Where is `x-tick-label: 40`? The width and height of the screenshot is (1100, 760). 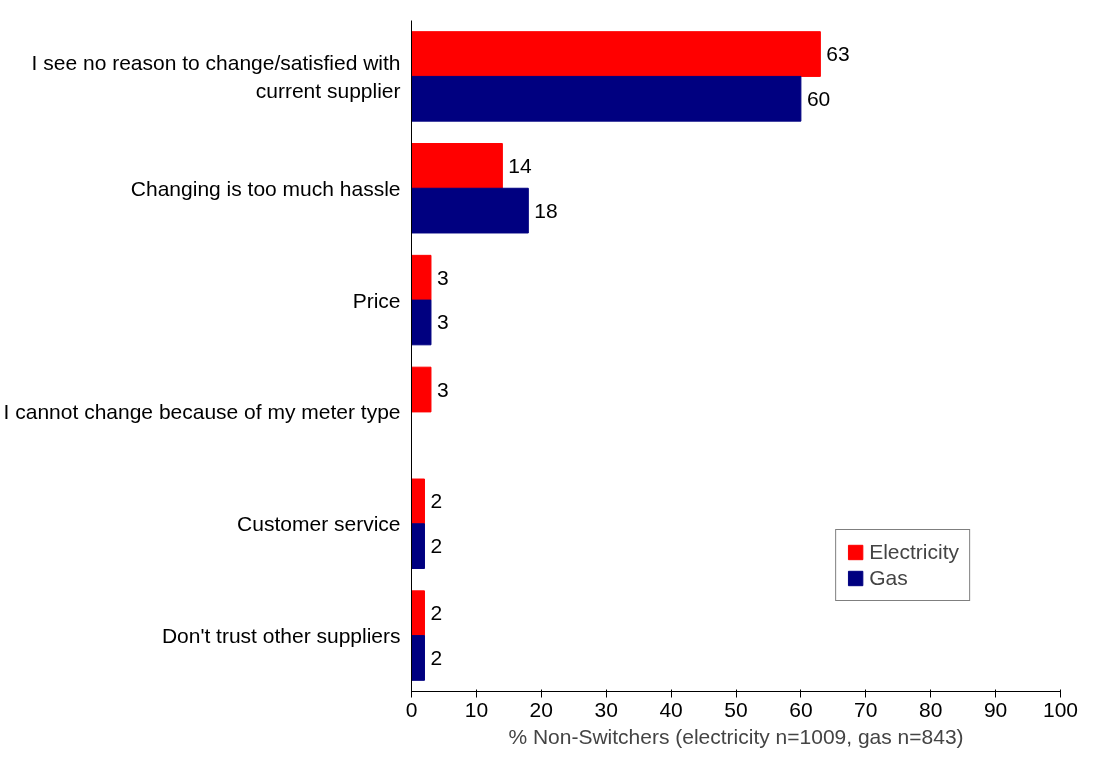 x-tick-label: 40 is located at coordinates (671, 709).